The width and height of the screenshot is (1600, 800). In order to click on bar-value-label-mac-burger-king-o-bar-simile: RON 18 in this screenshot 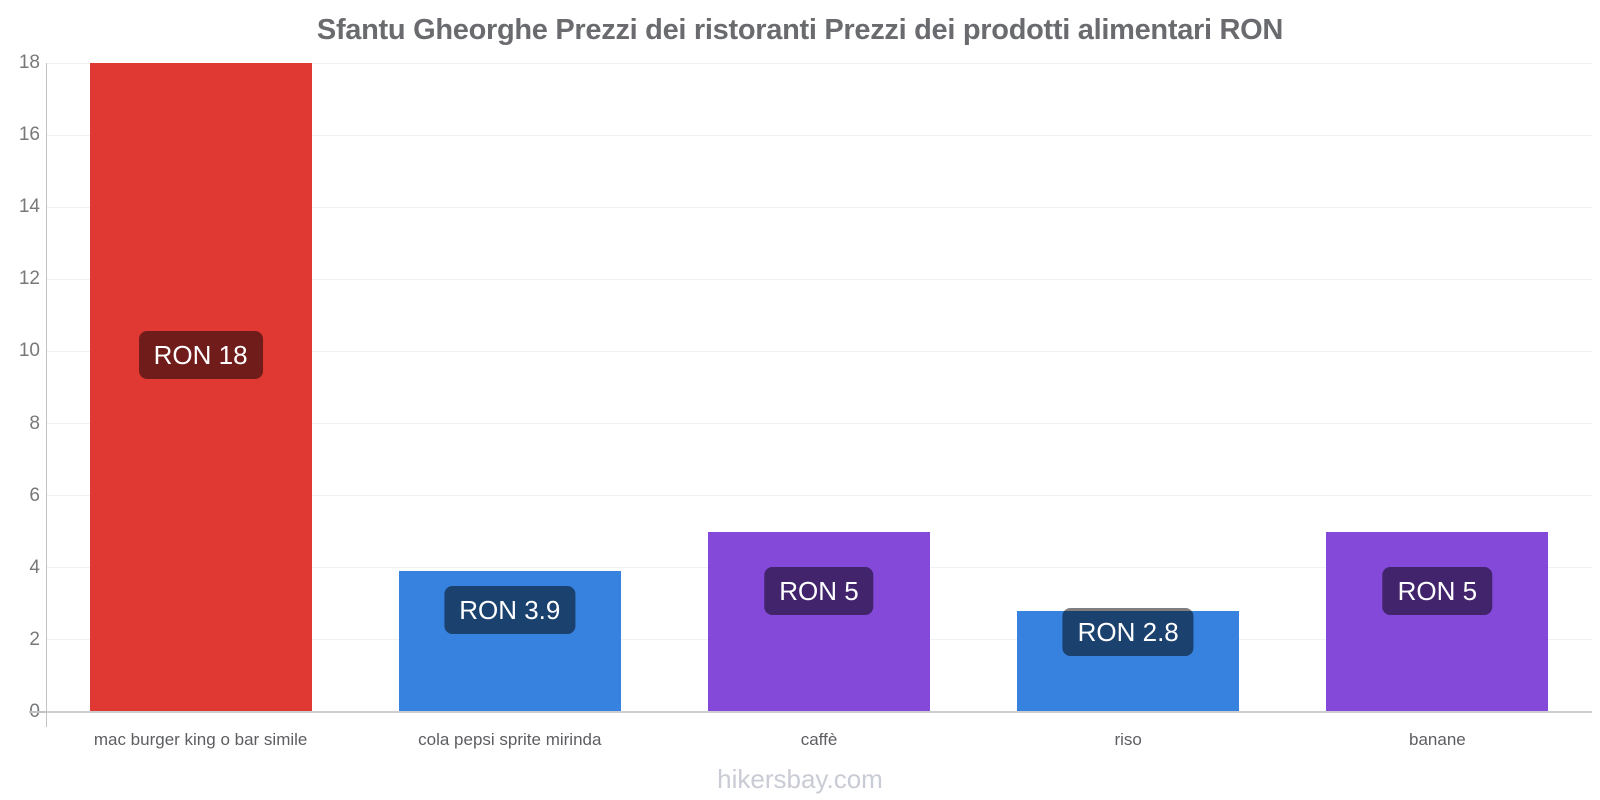, I will do `click(200, 355)`.